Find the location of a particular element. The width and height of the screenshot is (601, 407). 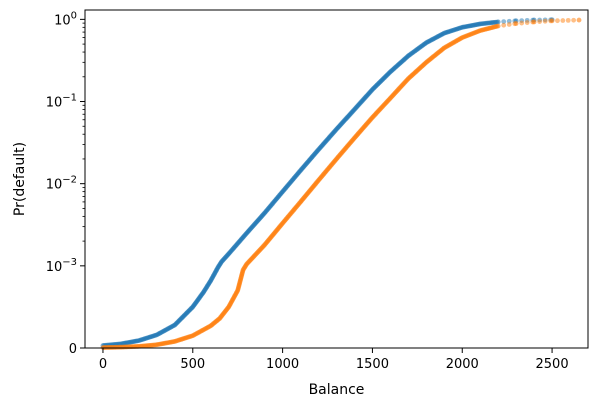

x-tick-label: 2500 is located at coordinates (552, 364).